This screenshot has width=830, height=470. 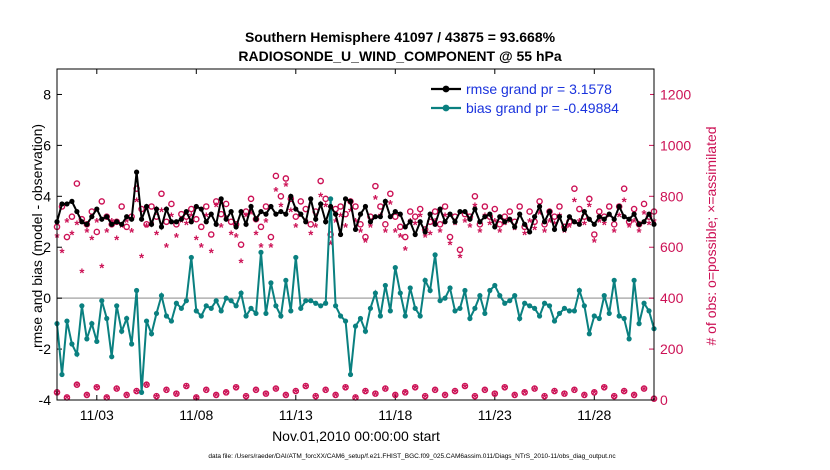 What do you see at coordinates (672, 349) in the screenshot?
I see `y-right-tick-label: 200` at bounding box center [672, 349].